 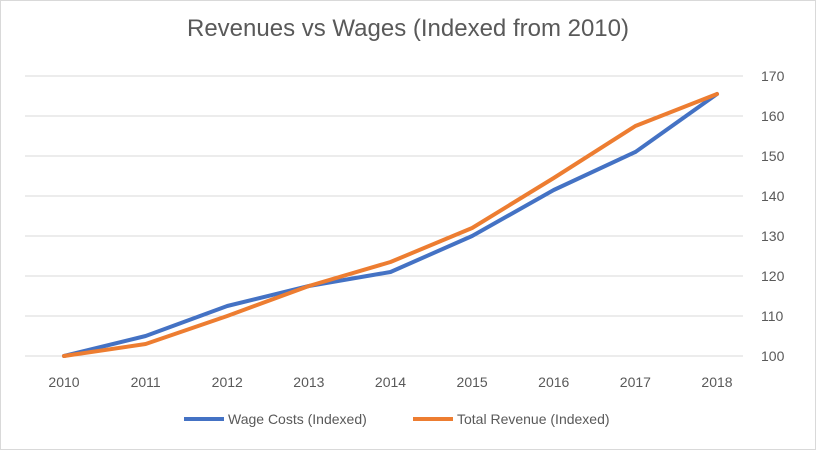 I want to click on x-tick-label: 2011, so click(x=146, y=382).